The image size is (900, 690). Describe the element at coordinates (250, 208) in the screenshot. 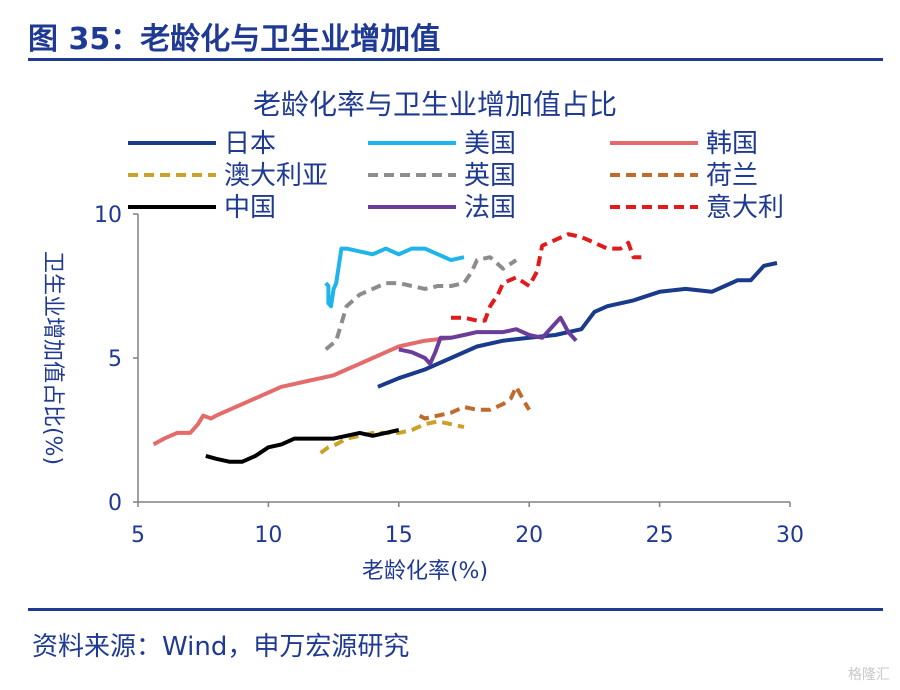

I see `legend-label-6: 中国` at that location.